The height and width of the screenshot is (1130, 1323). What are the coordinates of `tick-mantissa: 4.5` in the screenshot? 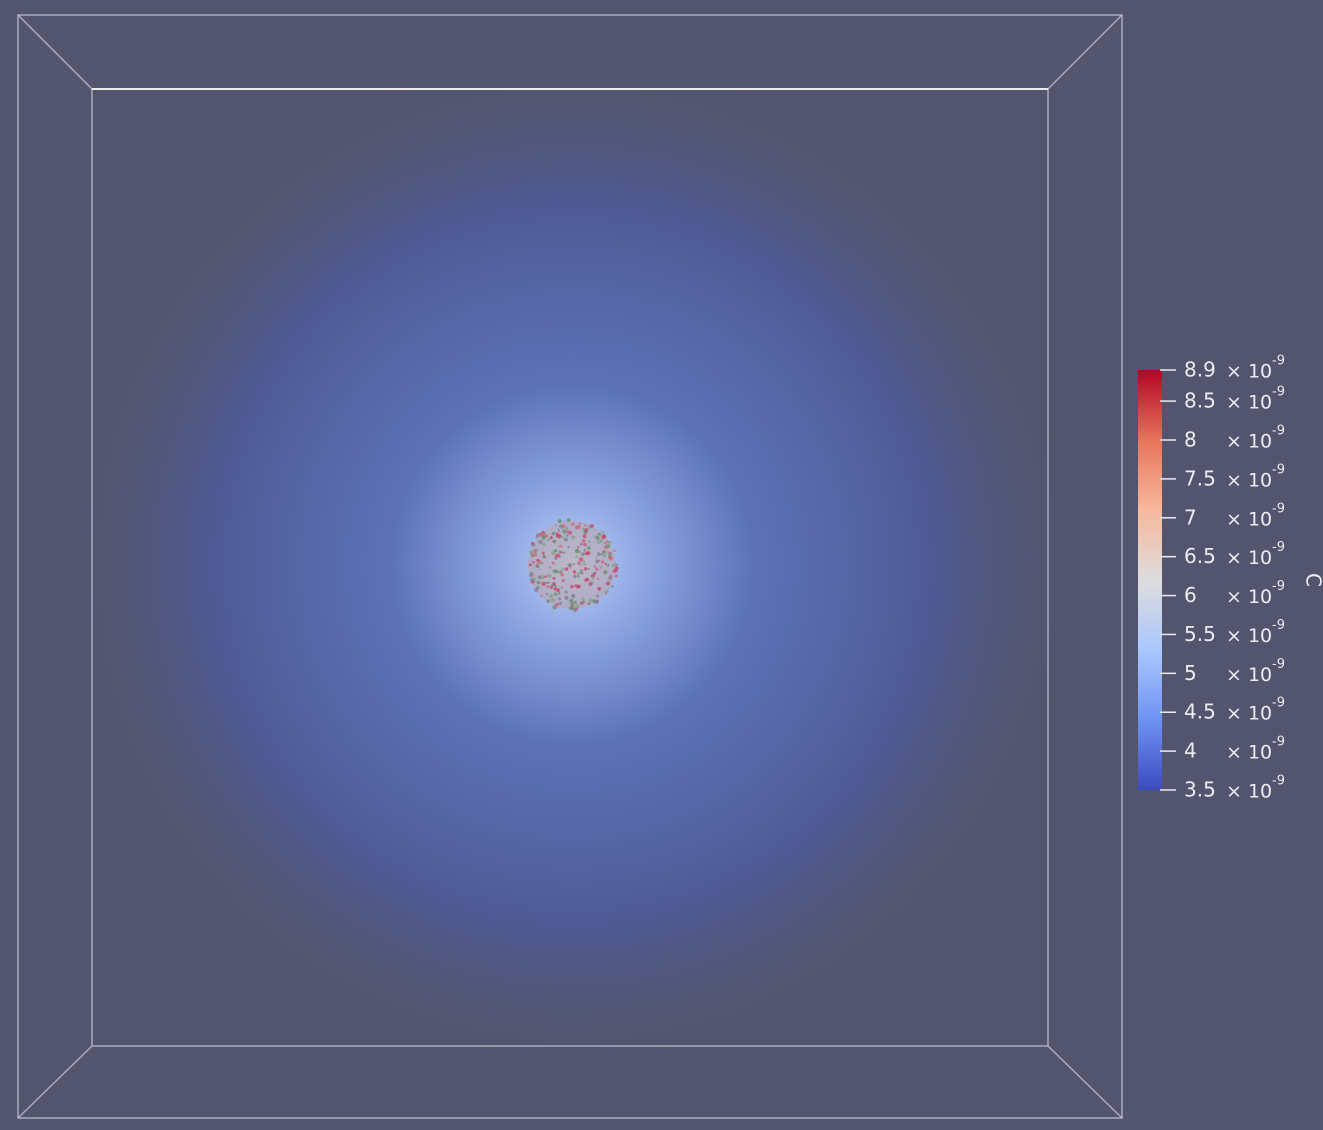 It's located at (1200, 712).